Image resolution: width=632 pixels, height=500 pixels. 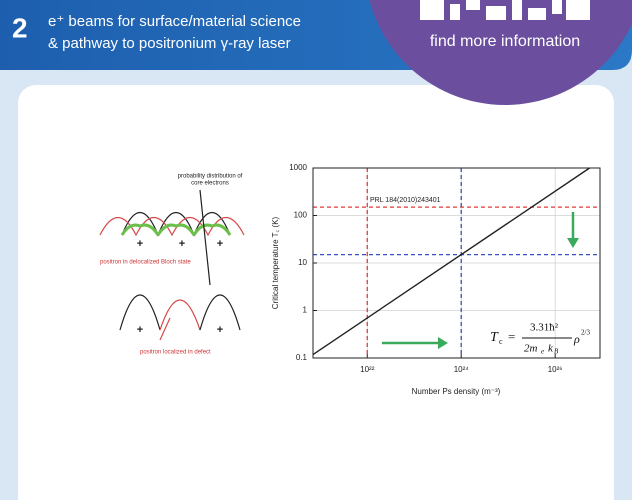 I want to click on svg-text: c, so click(x=501, y=341).